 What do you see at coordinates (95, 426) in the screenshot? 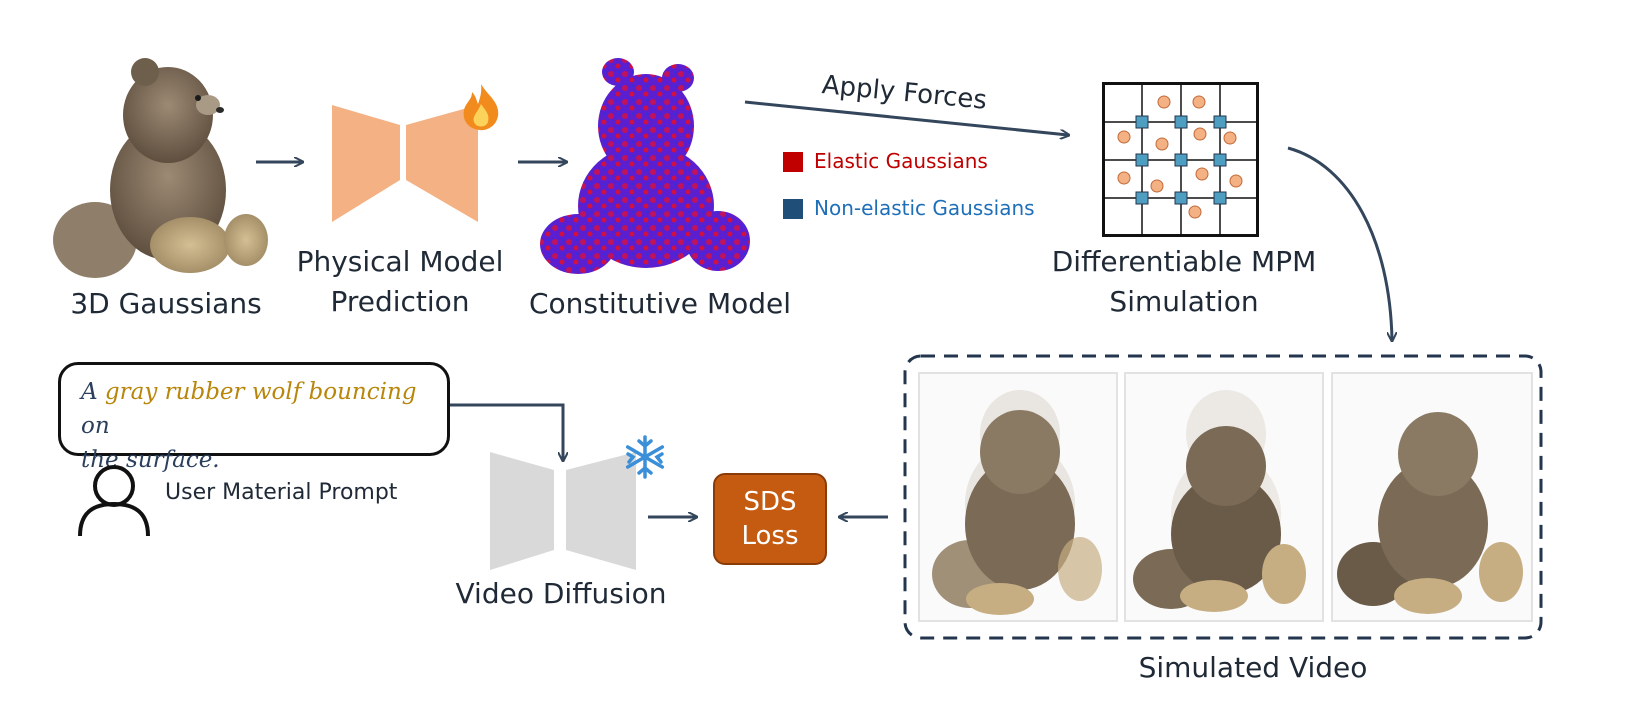
I see `prompt-text-part2: on` at bounding box center [95, 426].